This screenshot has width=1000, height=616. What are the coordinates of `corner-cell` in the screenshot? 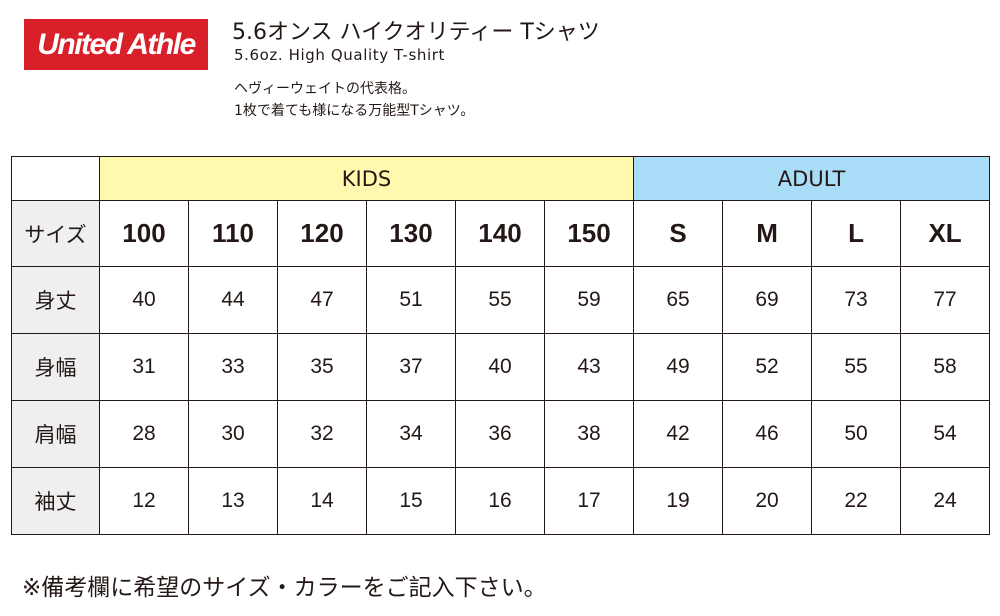 It's located at (55, 178).